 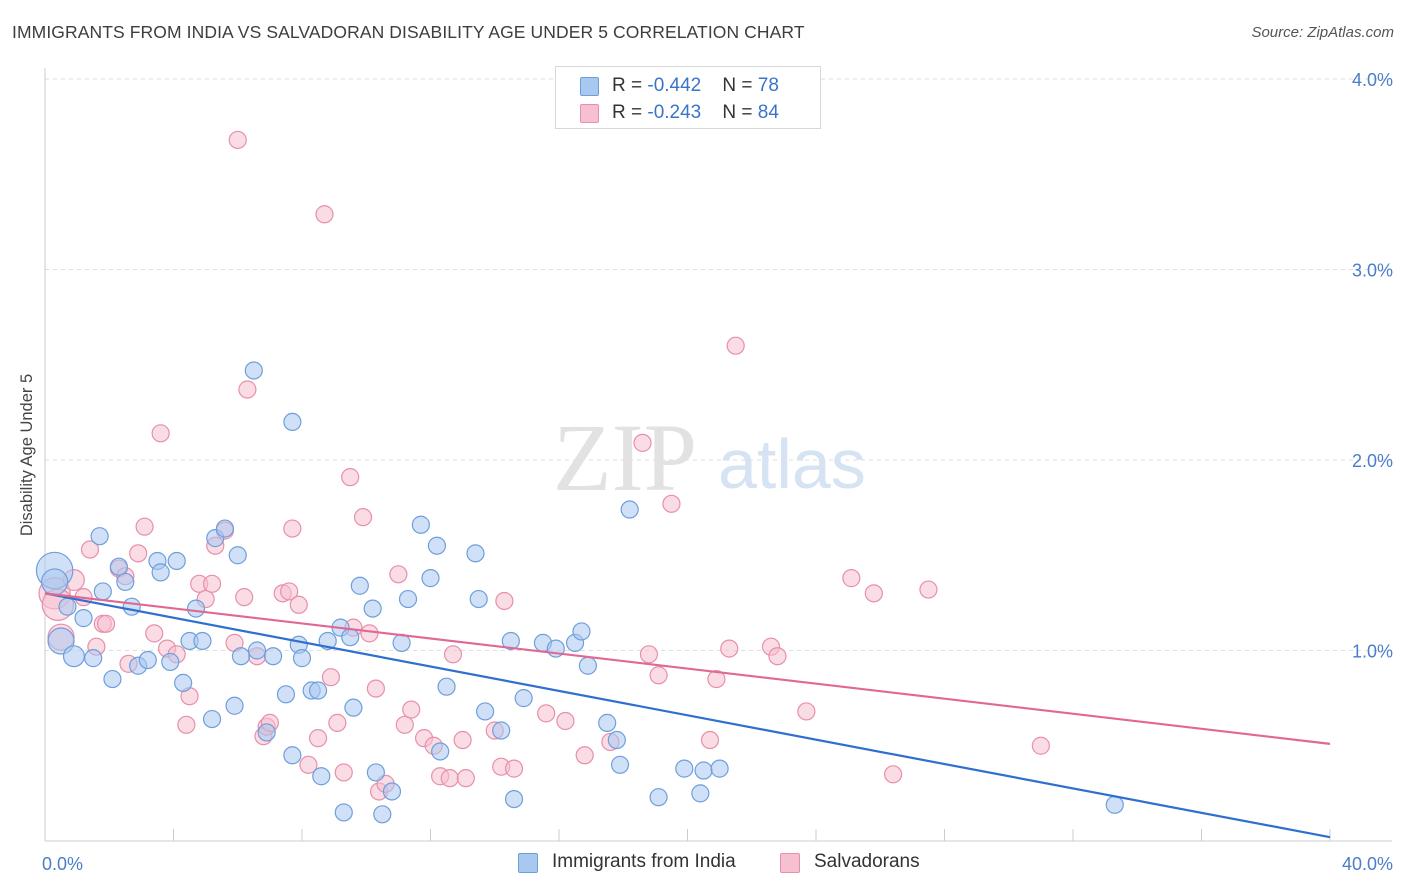 What do you see at coordinates (27, 455) in the screenshot?
I see `y-axis-label: Disability Age Under 5` at bounding box center [27, 455].